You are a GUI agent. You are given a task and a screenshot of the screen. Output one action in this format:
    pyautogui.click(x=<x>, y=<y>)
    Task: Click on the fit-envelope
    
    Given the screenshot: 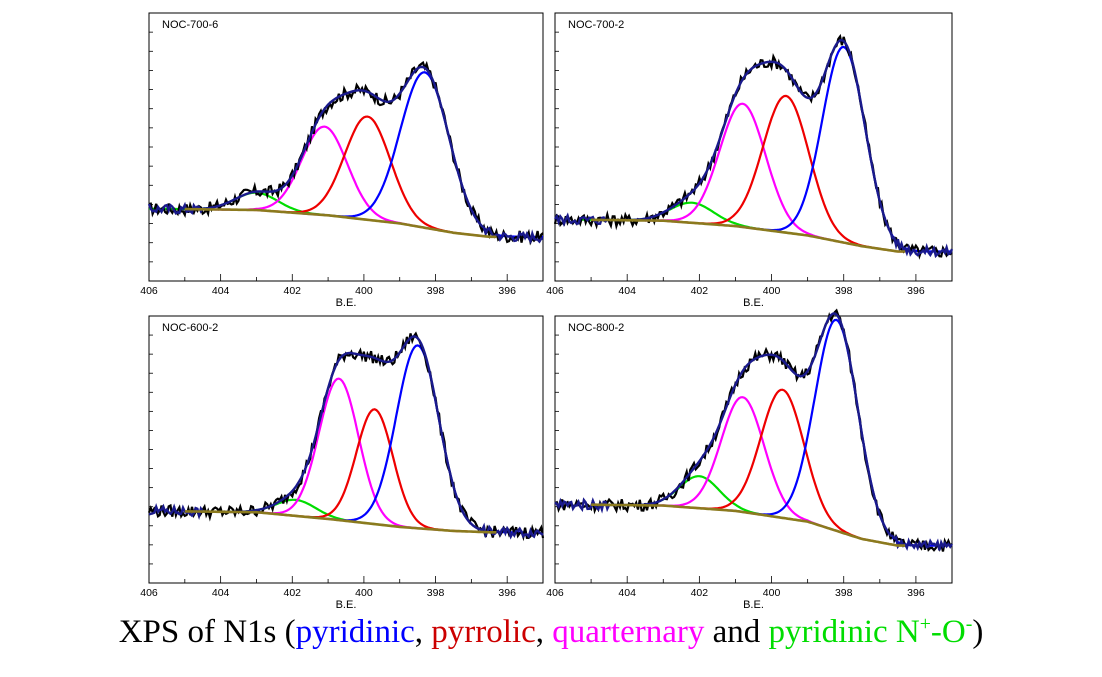 What is the action you would take?
    pyautogui.click(x=345, y=155)
    